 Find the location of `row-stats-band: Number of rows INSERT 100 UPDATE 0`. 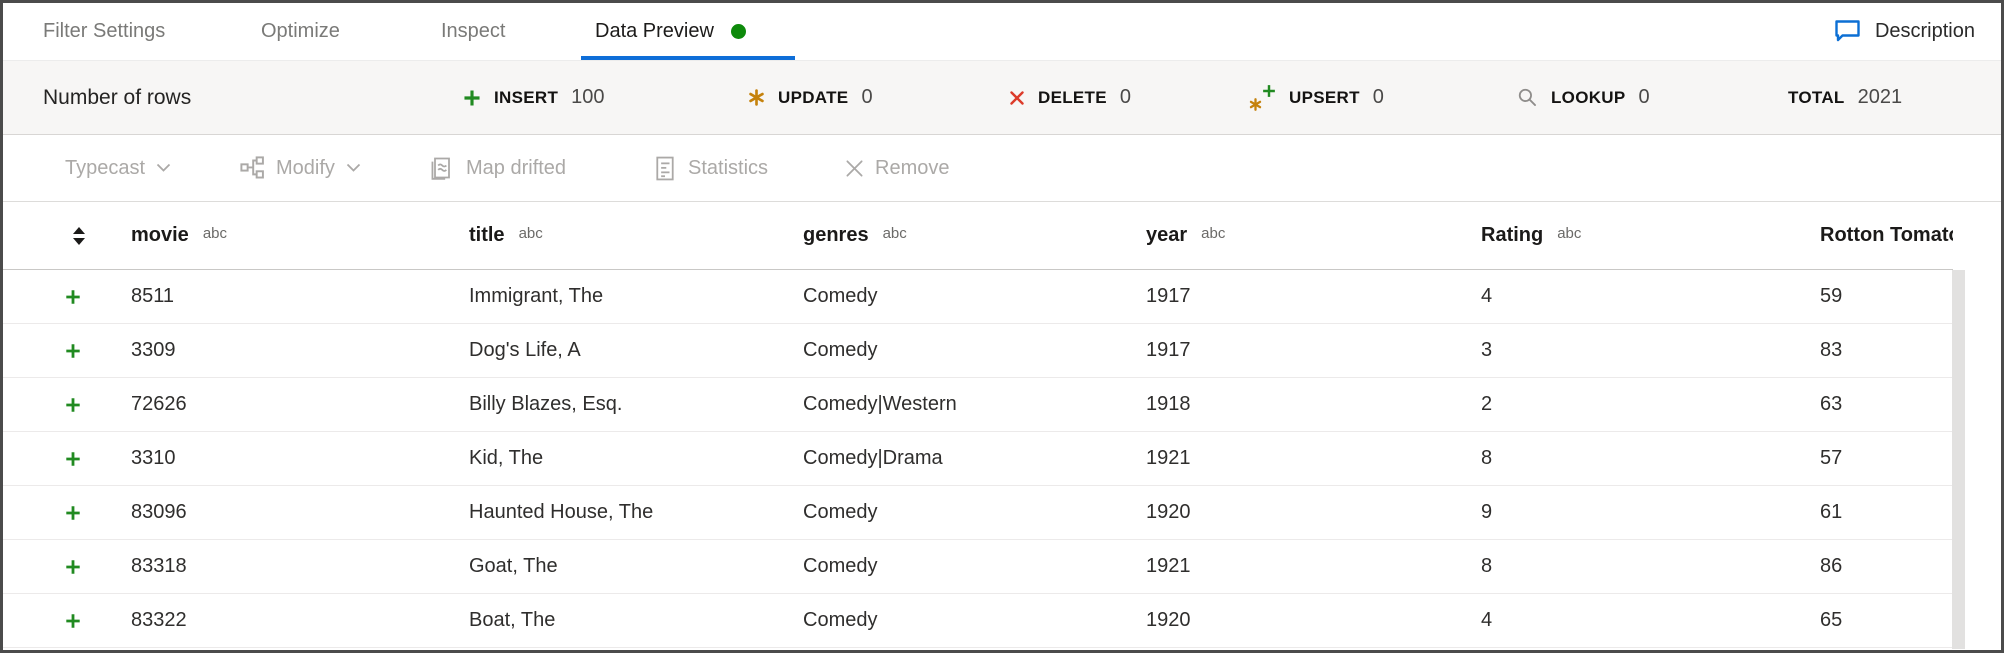

row-stats-band: Number of rows INSERT 100 UPDATE 0 is located at coordinates (1002, 98).